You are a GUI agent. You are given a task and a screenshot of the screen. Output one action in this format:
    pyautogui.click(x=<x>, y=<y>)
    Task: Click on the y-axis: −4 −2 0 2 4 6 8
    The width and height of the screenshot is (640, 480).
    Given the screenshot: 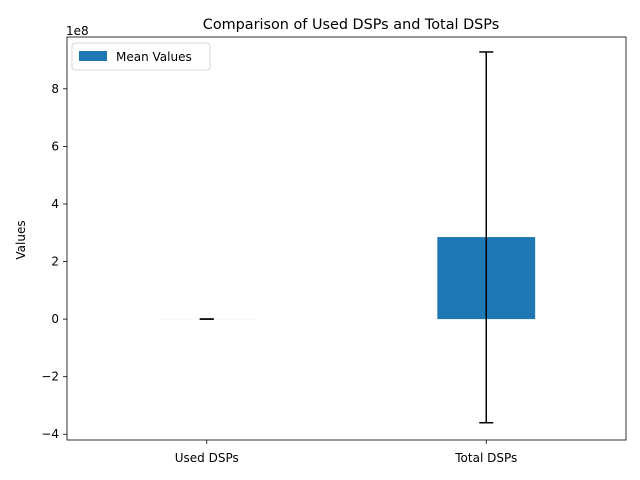 What is the action you would take?
    pyautogui.click(x=54, y=261)
    